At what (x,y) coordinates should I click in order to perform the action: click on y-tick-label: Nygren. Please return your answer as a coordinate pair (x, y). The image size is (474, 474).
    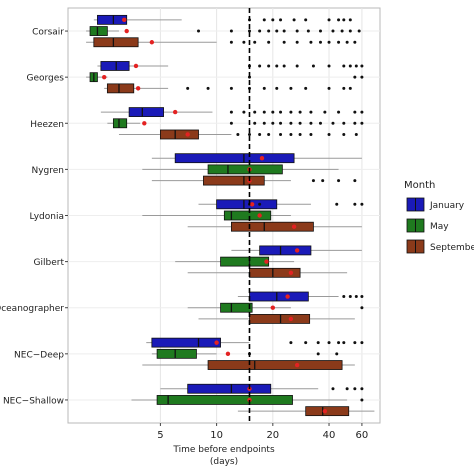
    Looking at the image, I should click on (47, 171).